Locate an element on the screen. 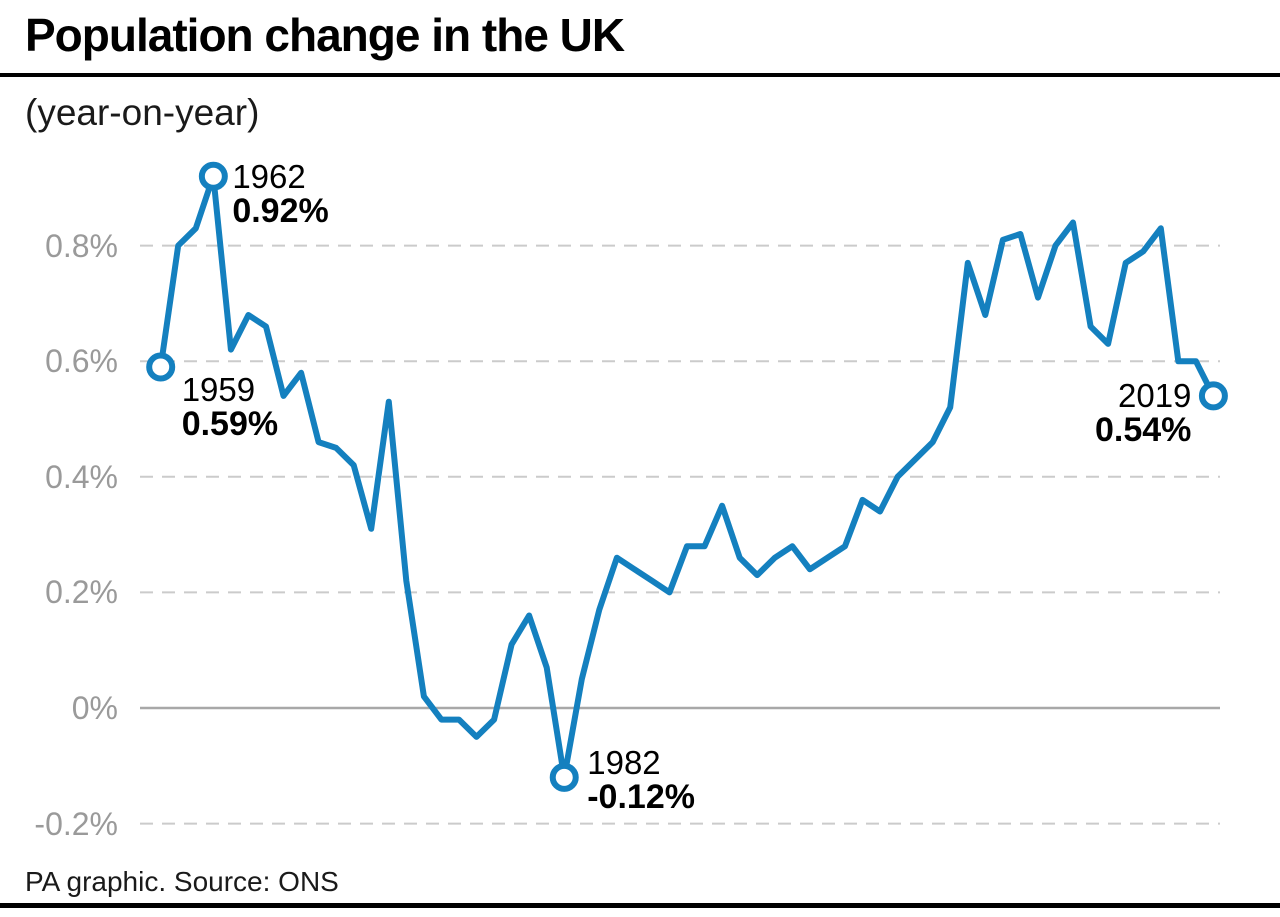 The height and width of the screenshot is (917, 1280). title-divider-rule is located at coordinates (640, 75).